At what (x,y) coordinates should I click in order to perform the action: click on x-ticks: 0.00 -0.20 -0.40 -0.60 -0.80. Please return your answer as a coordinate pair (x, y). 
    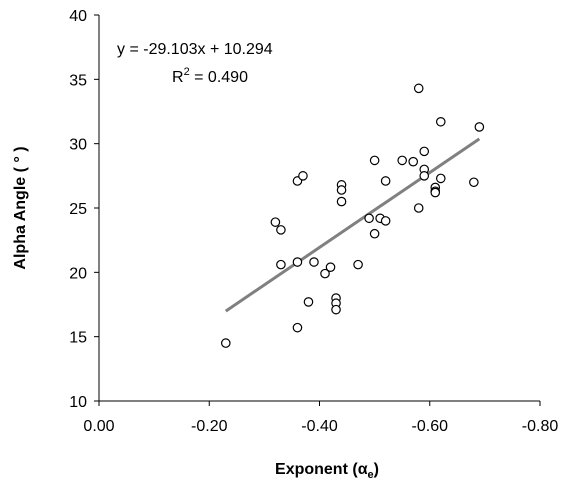
    Looking at the image, I should click on (320, 418).